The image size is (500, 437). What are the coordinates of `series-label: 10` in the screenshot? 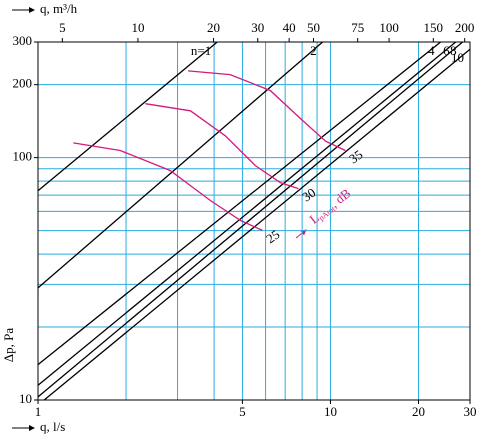 It's located at (457, 57).